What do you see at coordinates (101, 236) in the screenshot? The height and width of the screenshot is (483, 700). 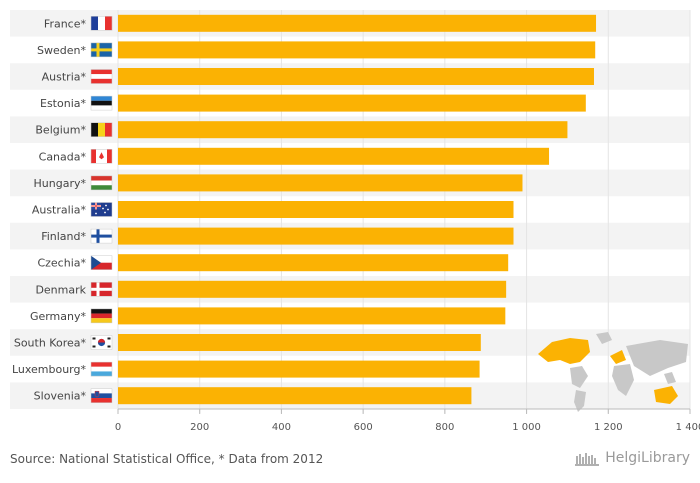 I see `flag-finland-icon` at bounding box center [101, 236].